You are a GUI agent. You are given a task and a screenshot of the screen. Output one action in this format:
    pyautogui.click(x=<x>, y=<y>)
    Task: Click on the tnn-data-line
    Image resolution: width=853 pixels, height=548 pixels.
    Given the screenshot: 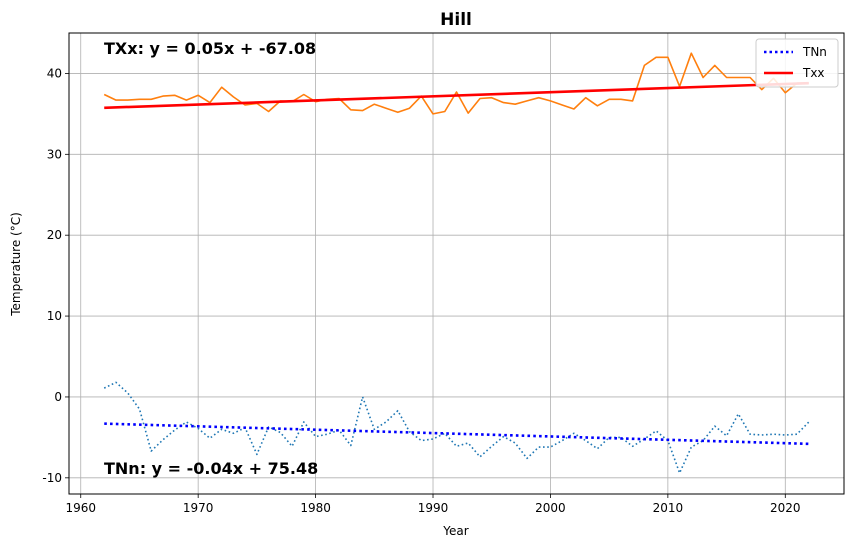 What is the action you would take?
    pyautogui.click(x=456, y=427)
    